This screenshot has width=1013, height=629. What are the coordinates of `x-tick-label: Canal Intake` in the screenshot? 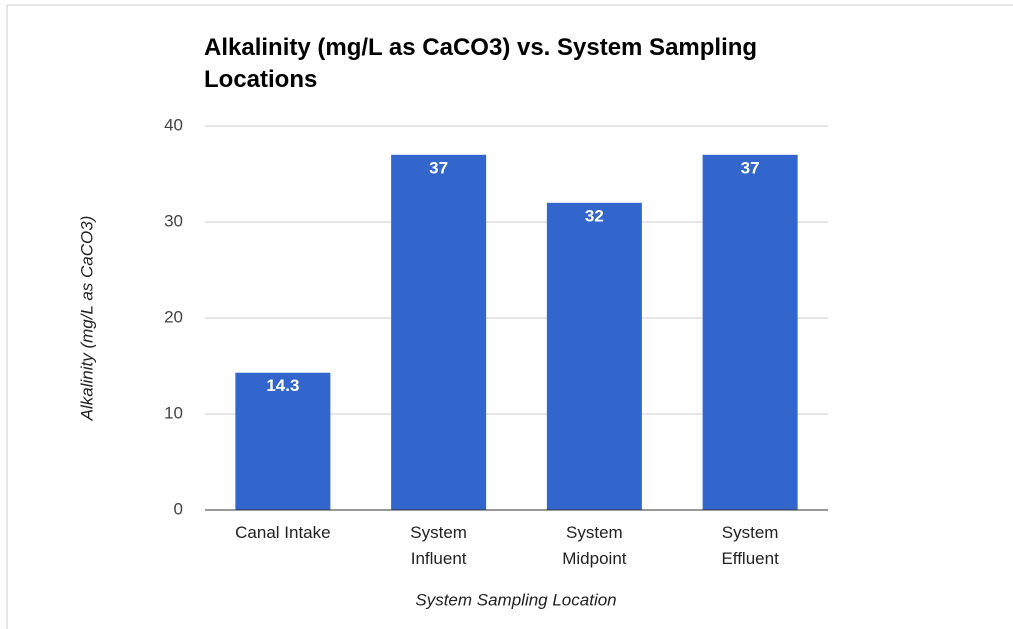 It's located at (283, 532).